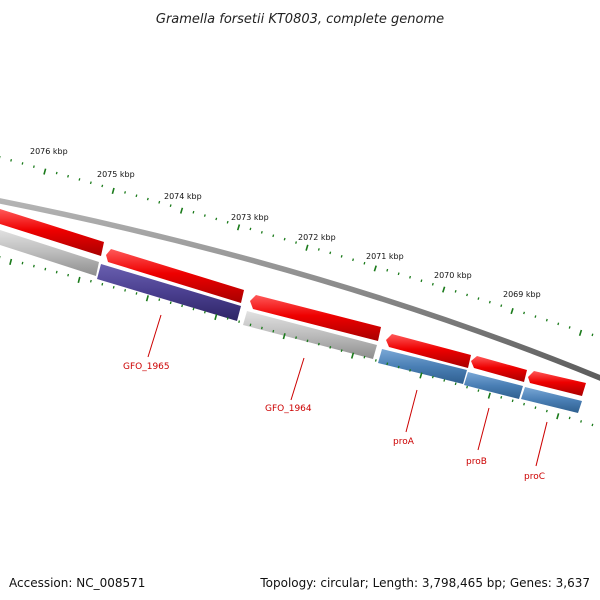 Image resolution: width=600 pixels, height=600 pixels. I want to click on gene-label-proa: proA, so click(404, 442).